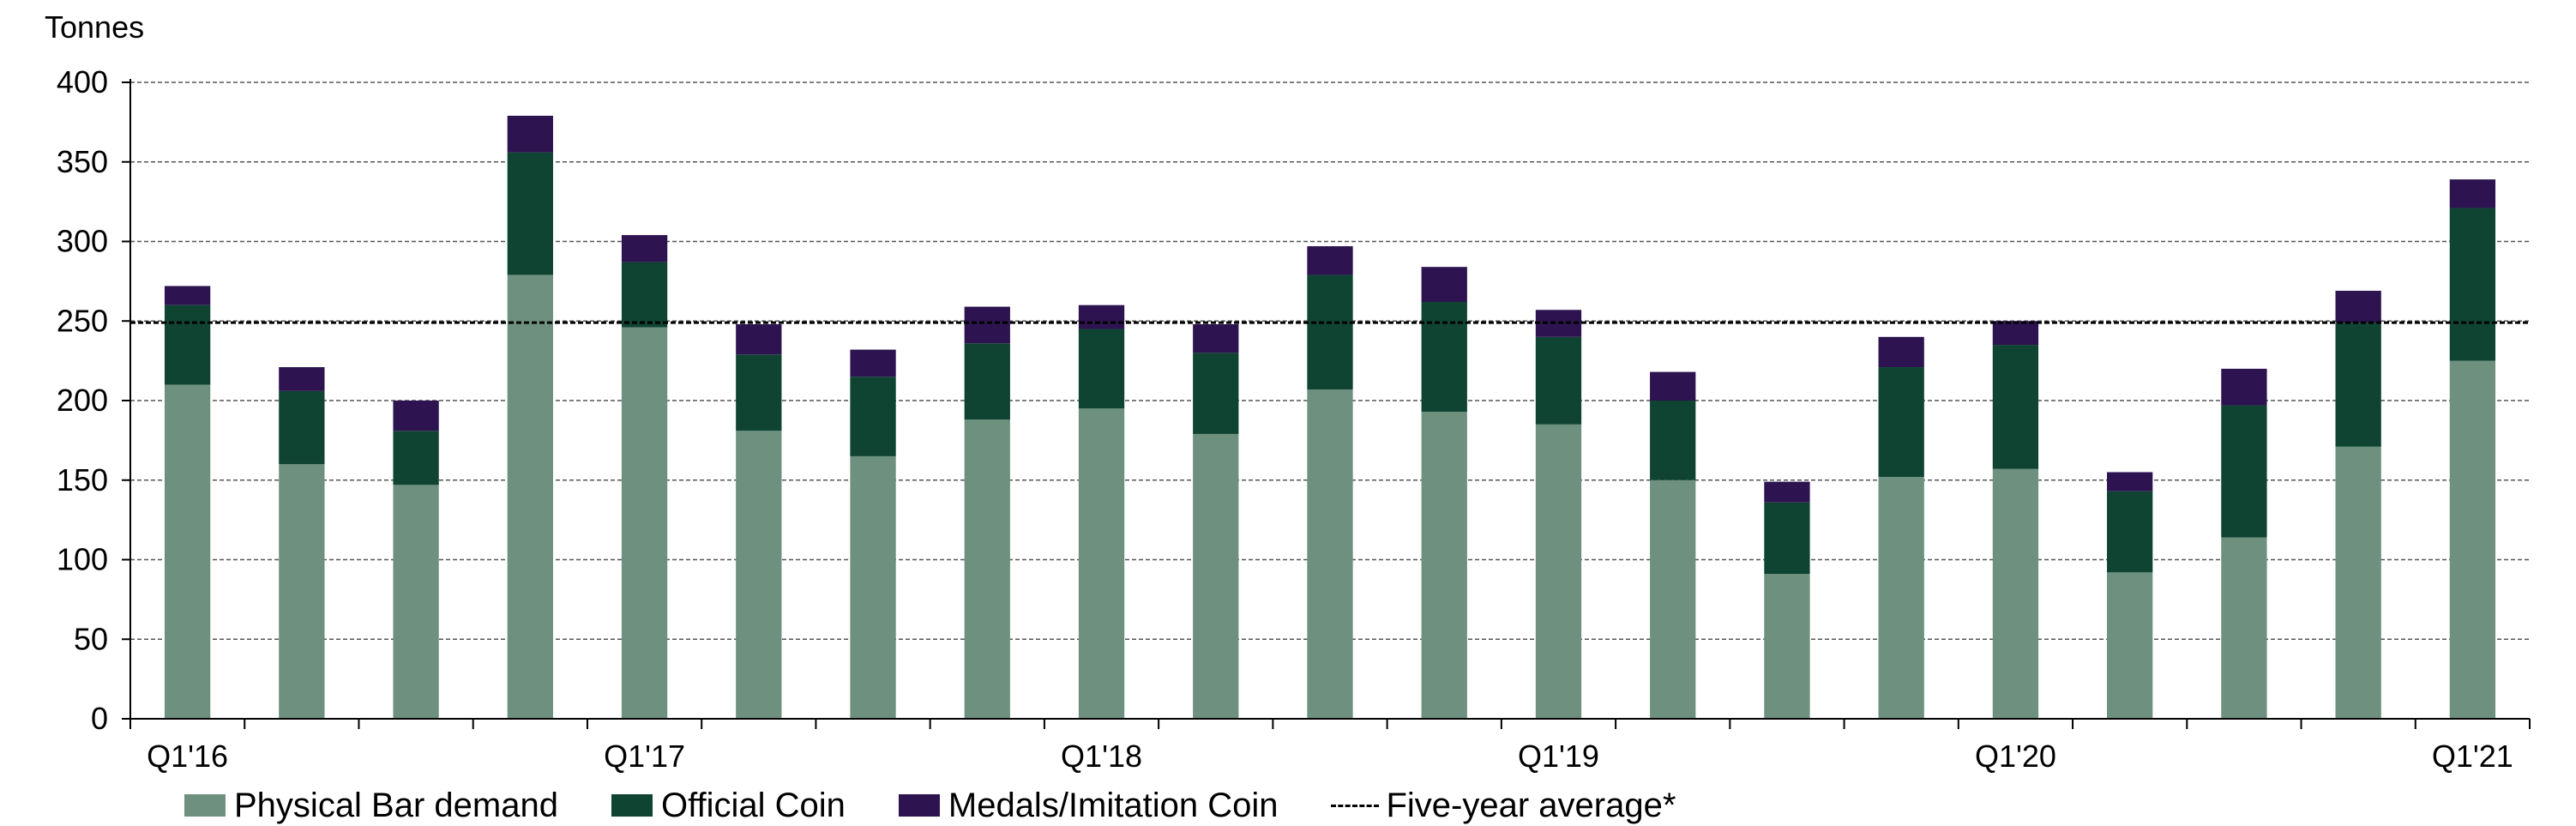  I want to click on legend-swatch-official-coin, so click(632, 805).